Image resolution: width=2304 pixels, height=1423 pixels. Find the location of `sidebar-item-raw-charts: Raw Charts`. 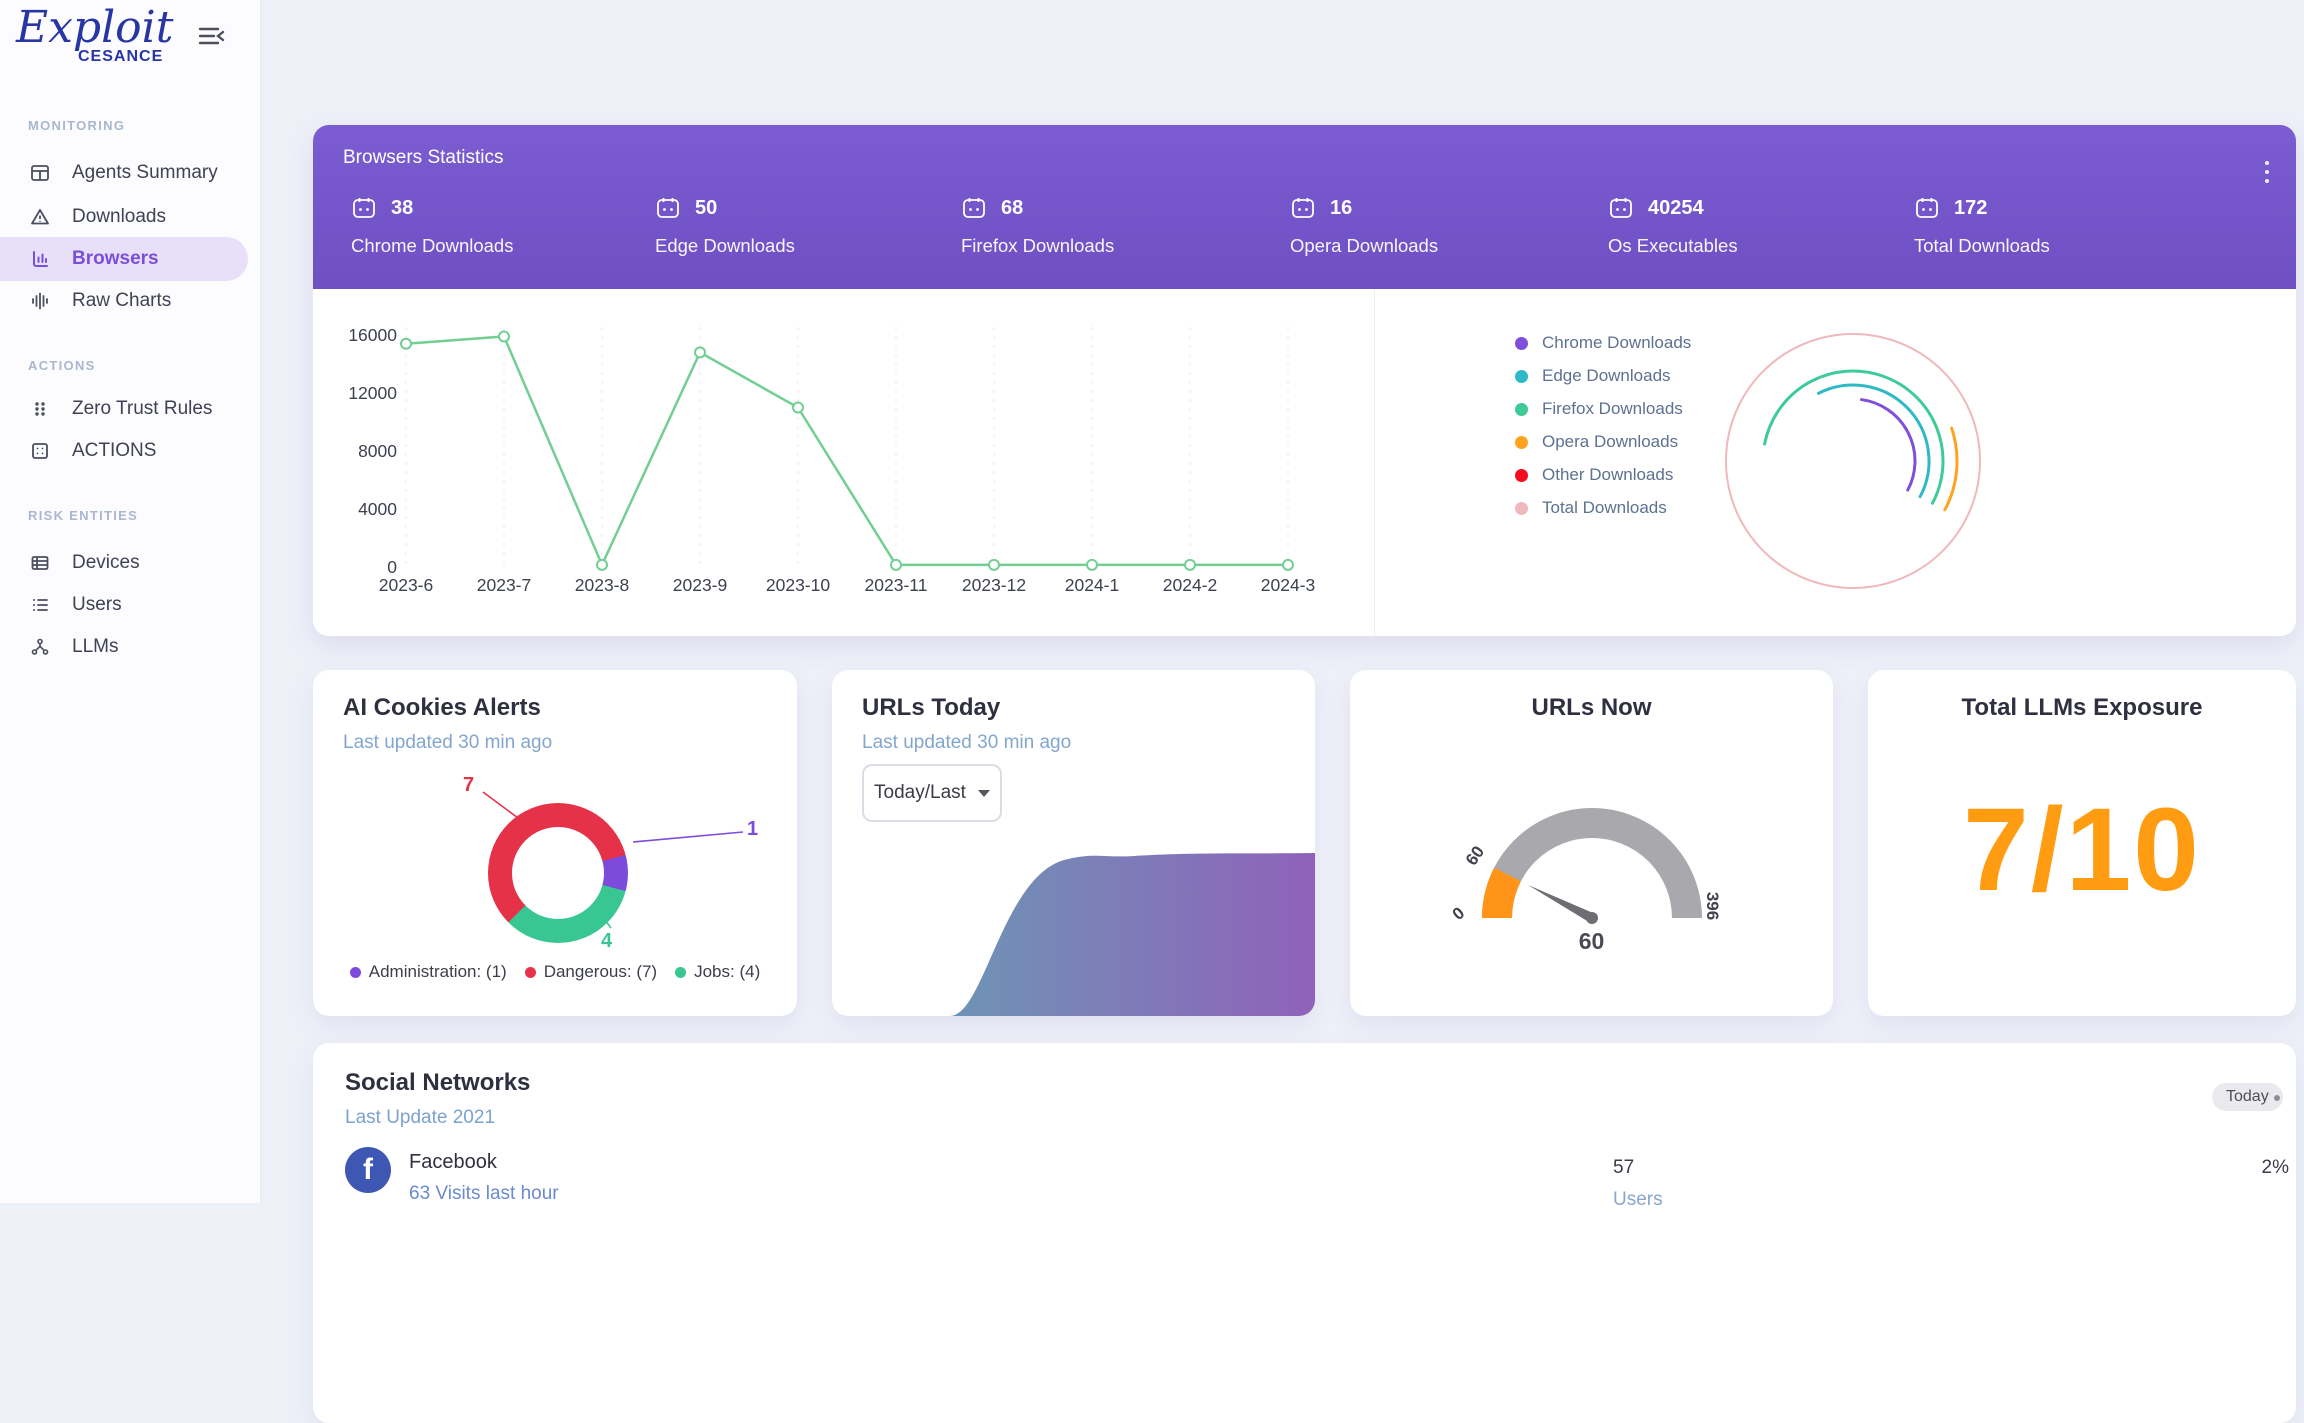

sidebar-item-raw-charts: Raw Charts is located at coordinates (124, 301).